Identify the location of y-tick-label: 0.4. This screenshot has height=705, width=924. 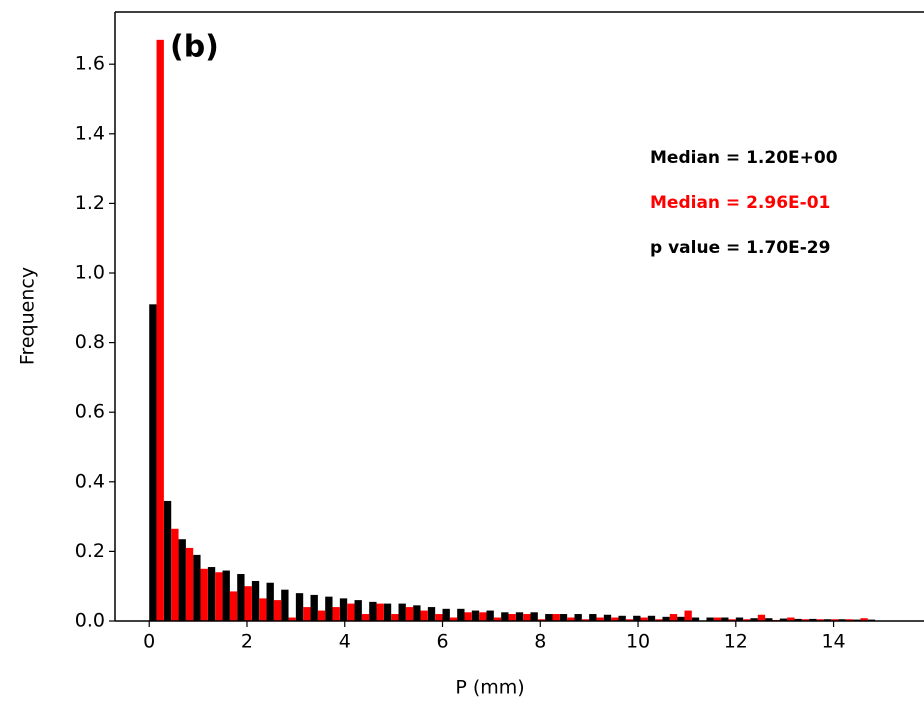
(90, 481).